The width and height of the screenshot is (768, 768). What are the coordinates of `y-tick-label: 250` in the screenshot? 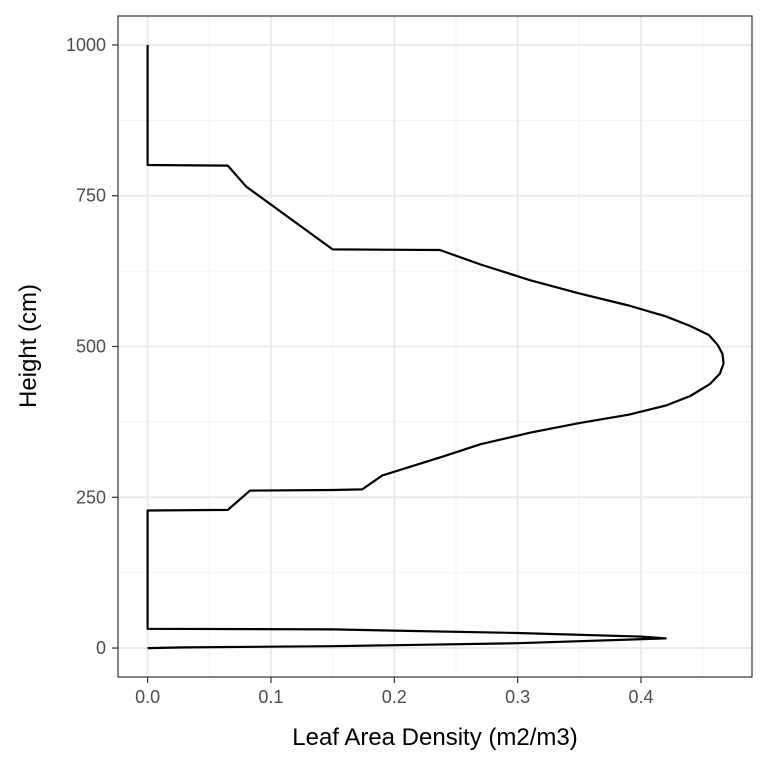 It's located at (91, 497).